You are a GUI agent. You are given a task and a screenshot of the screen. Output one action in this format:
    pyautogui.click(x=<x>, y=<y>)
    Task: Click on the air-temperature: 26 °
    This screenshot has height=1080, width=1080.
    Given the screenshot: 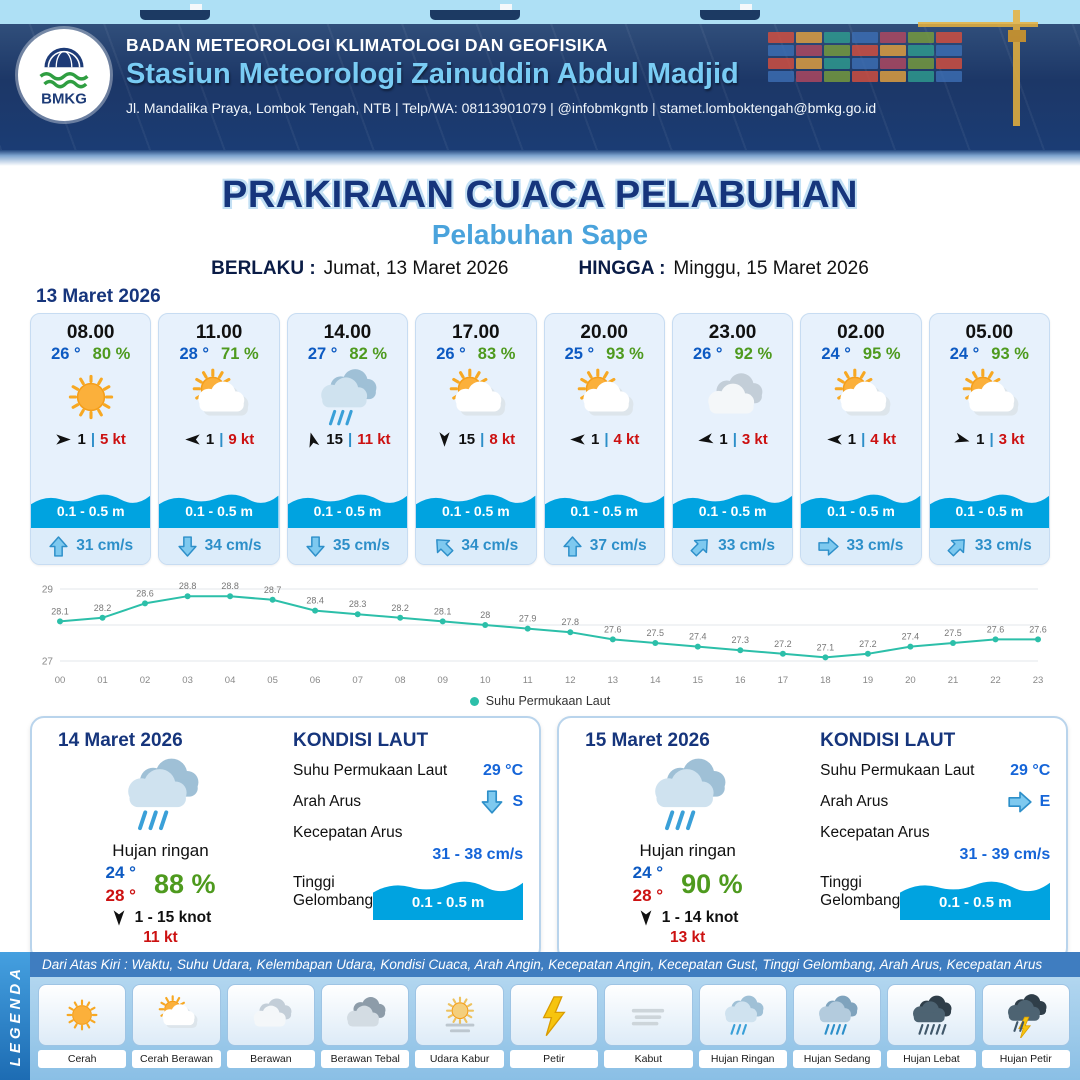 What is the action you would take?
    pyautogui.click(x=66, y=354)
    